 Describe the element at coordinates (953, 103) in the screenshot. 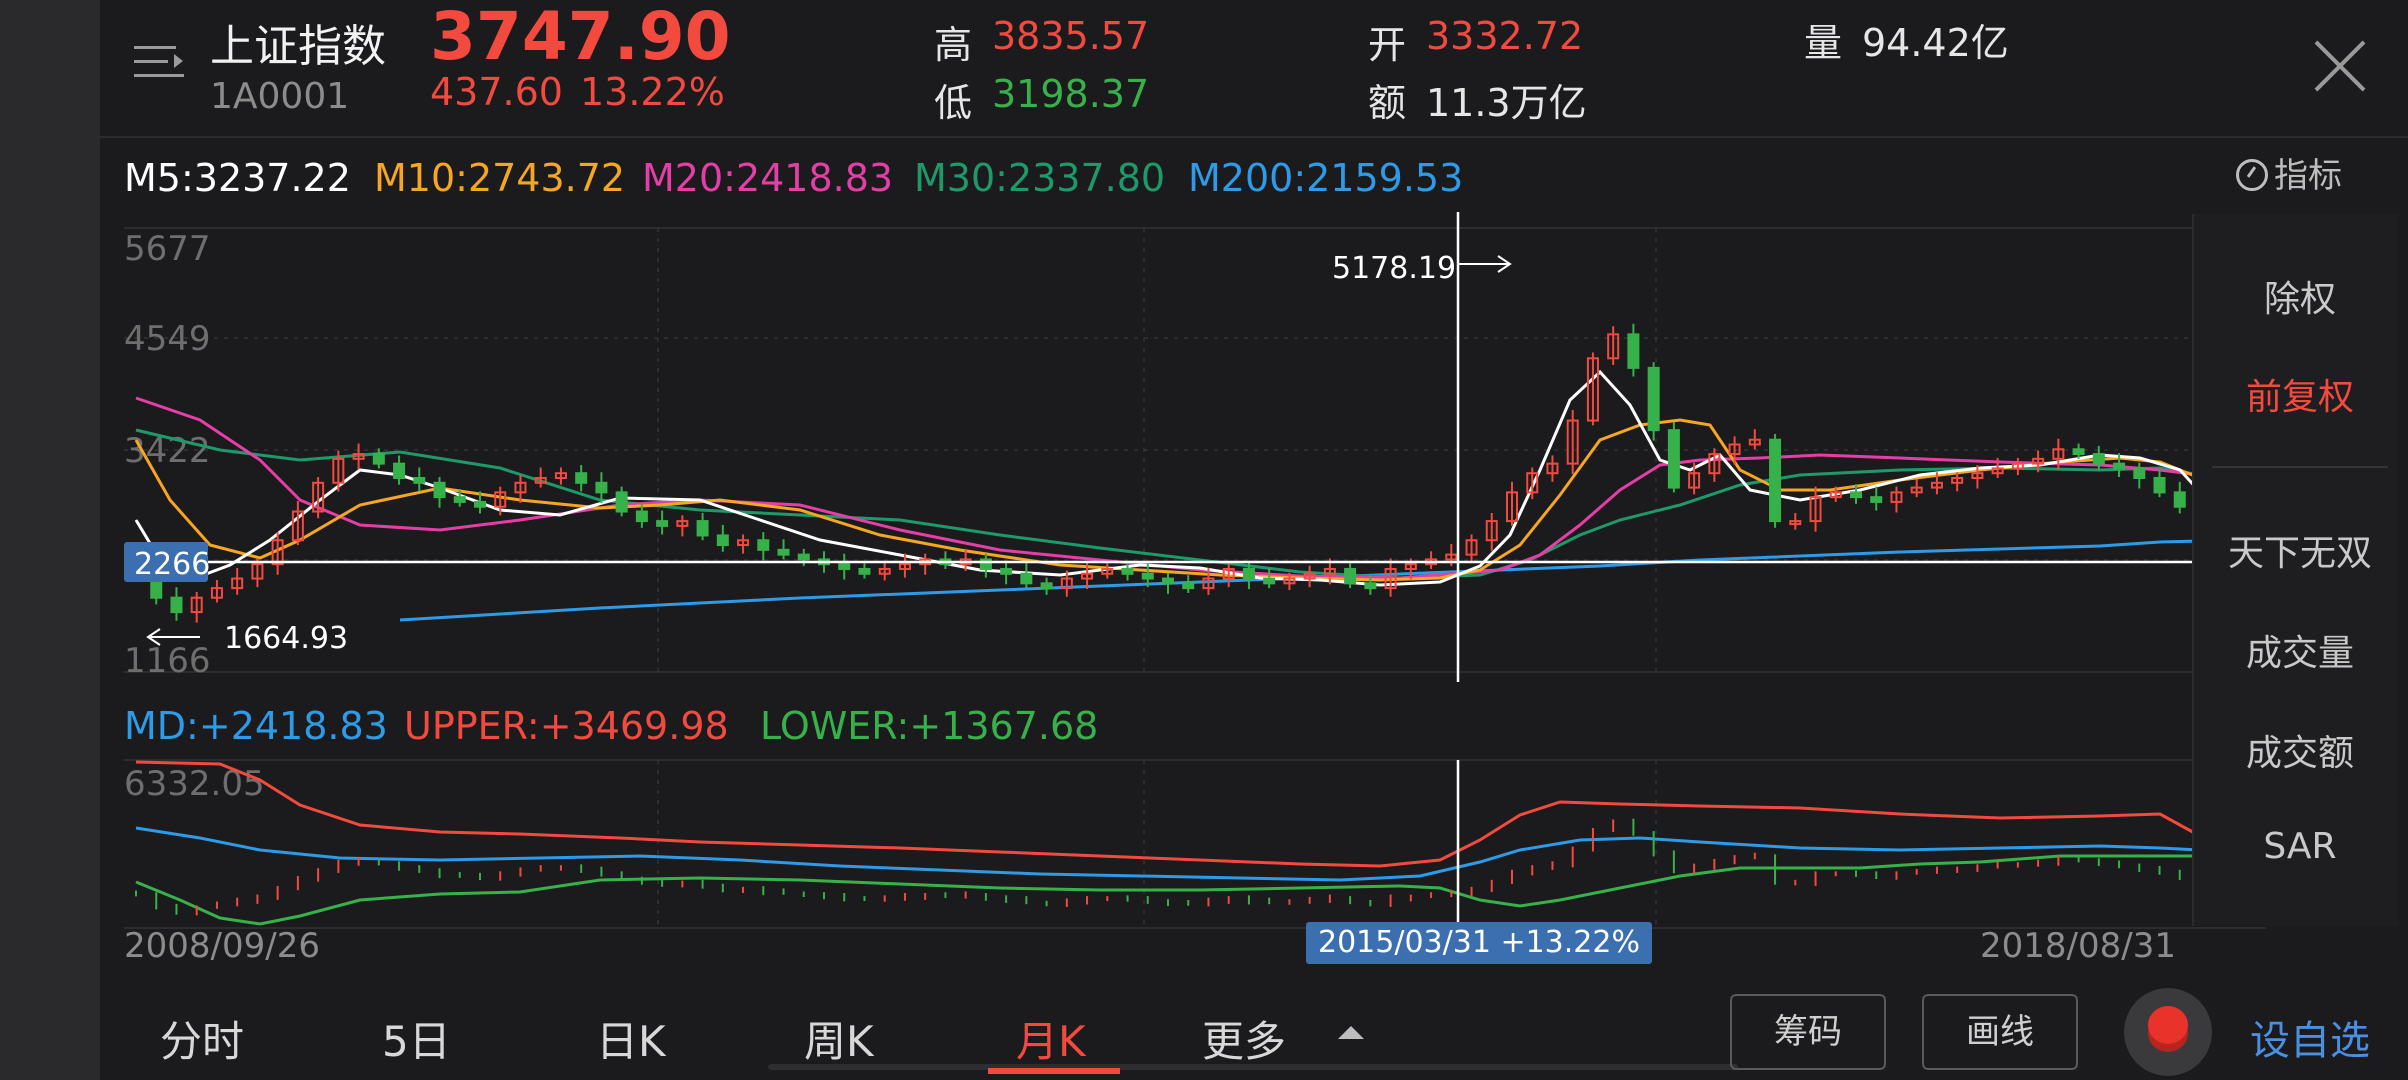

I see `low-label: 低` at that location.